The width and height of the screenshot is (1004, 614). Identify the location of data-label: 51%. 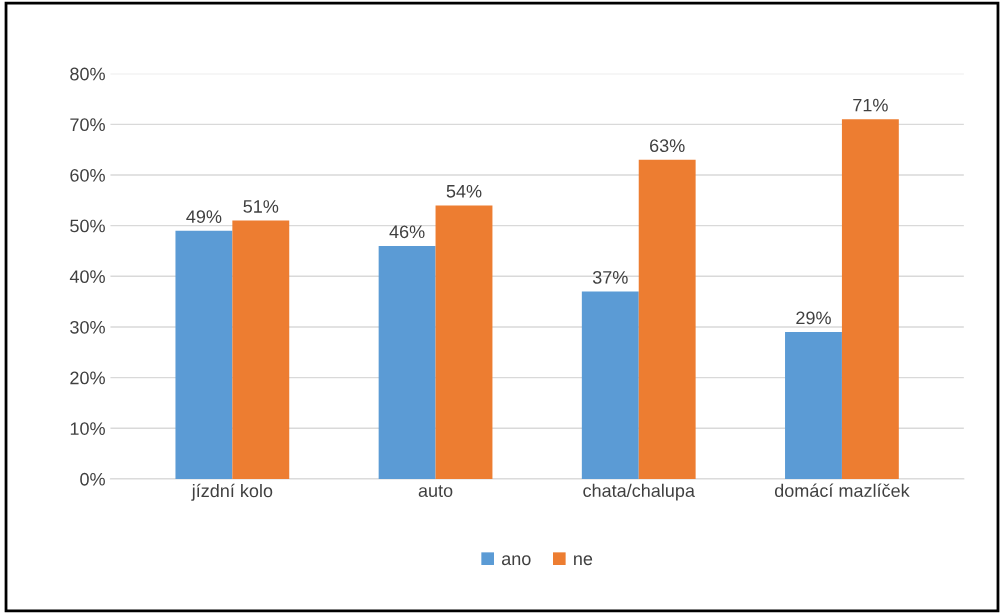
(261, 206).